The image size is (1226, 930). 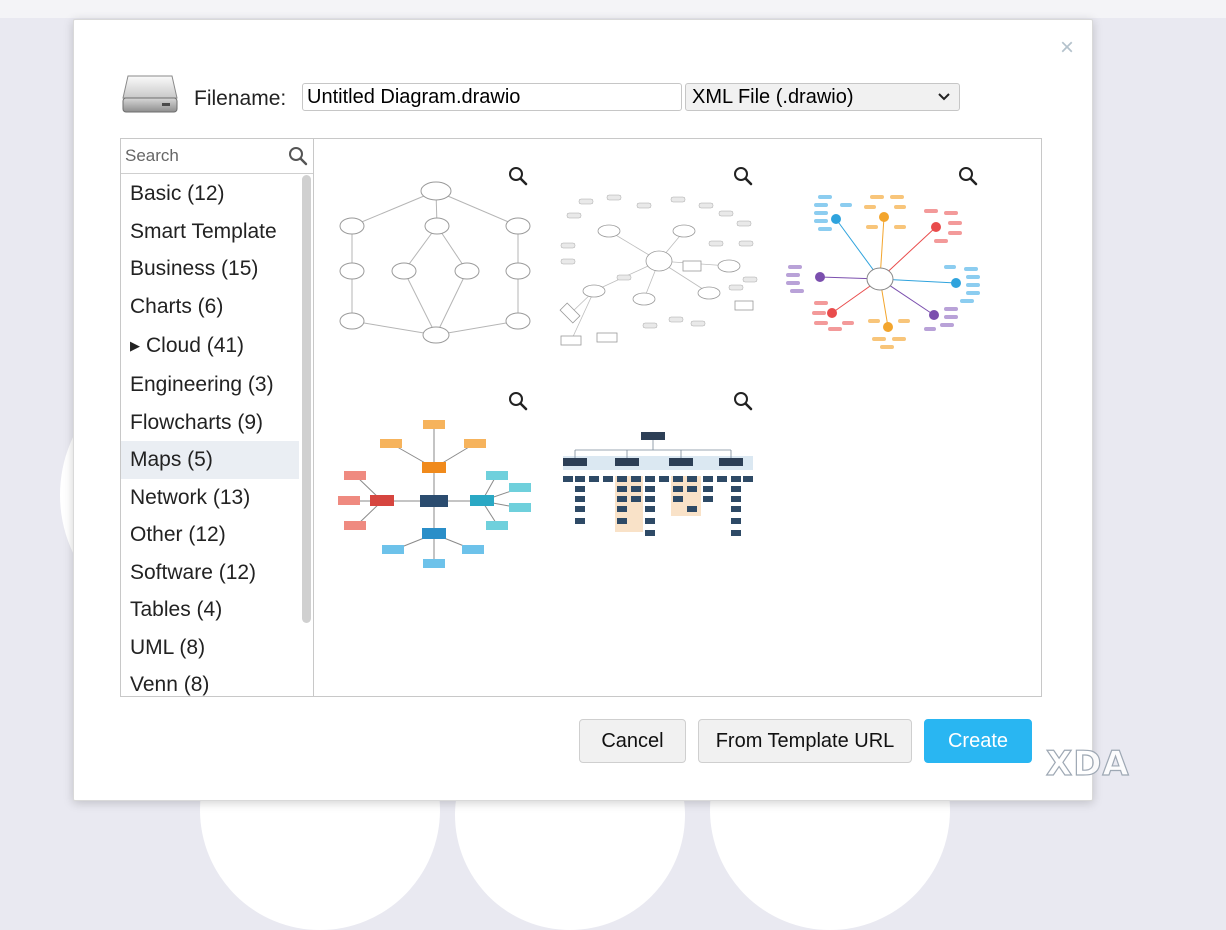 I want to click on category-network: Network (13), so click(x=190, y=497).